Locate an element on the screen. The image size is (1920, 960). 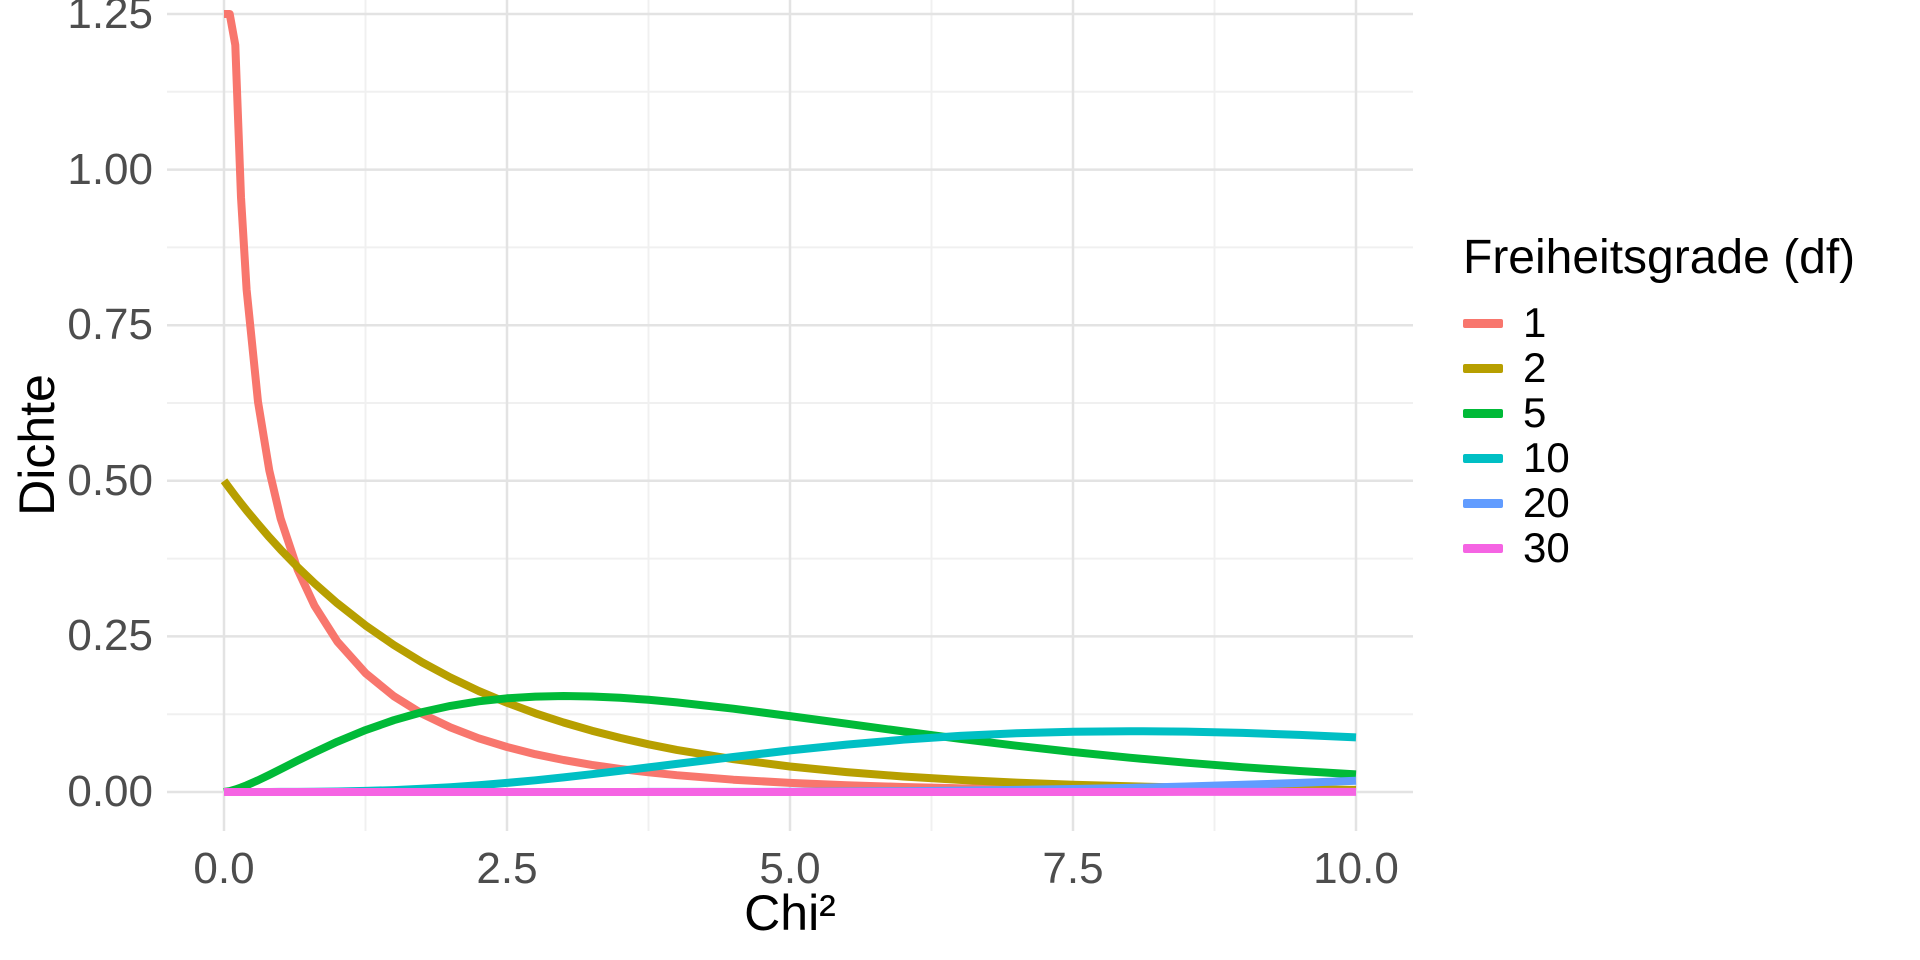
legend-item-df20: 20 is located at coordinates (1659, 503).